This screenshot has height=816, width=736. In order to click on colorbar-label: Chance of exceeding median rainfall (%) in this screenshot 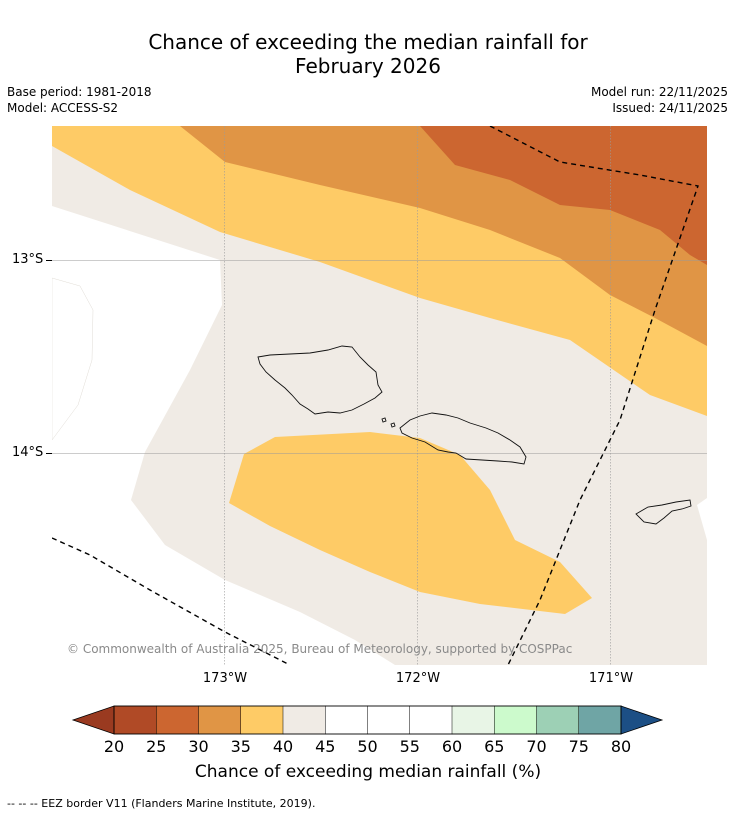, I will do `click(368, 772)`.